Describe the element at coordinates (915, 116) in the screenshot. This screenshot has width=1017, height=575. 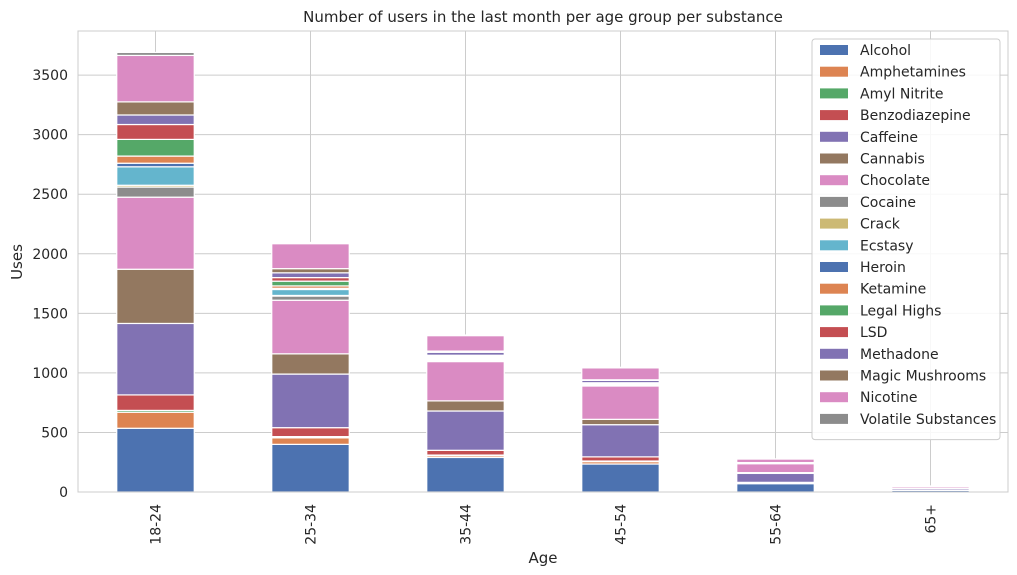
I see `legend-entry: Benzodiazepine` at that location.